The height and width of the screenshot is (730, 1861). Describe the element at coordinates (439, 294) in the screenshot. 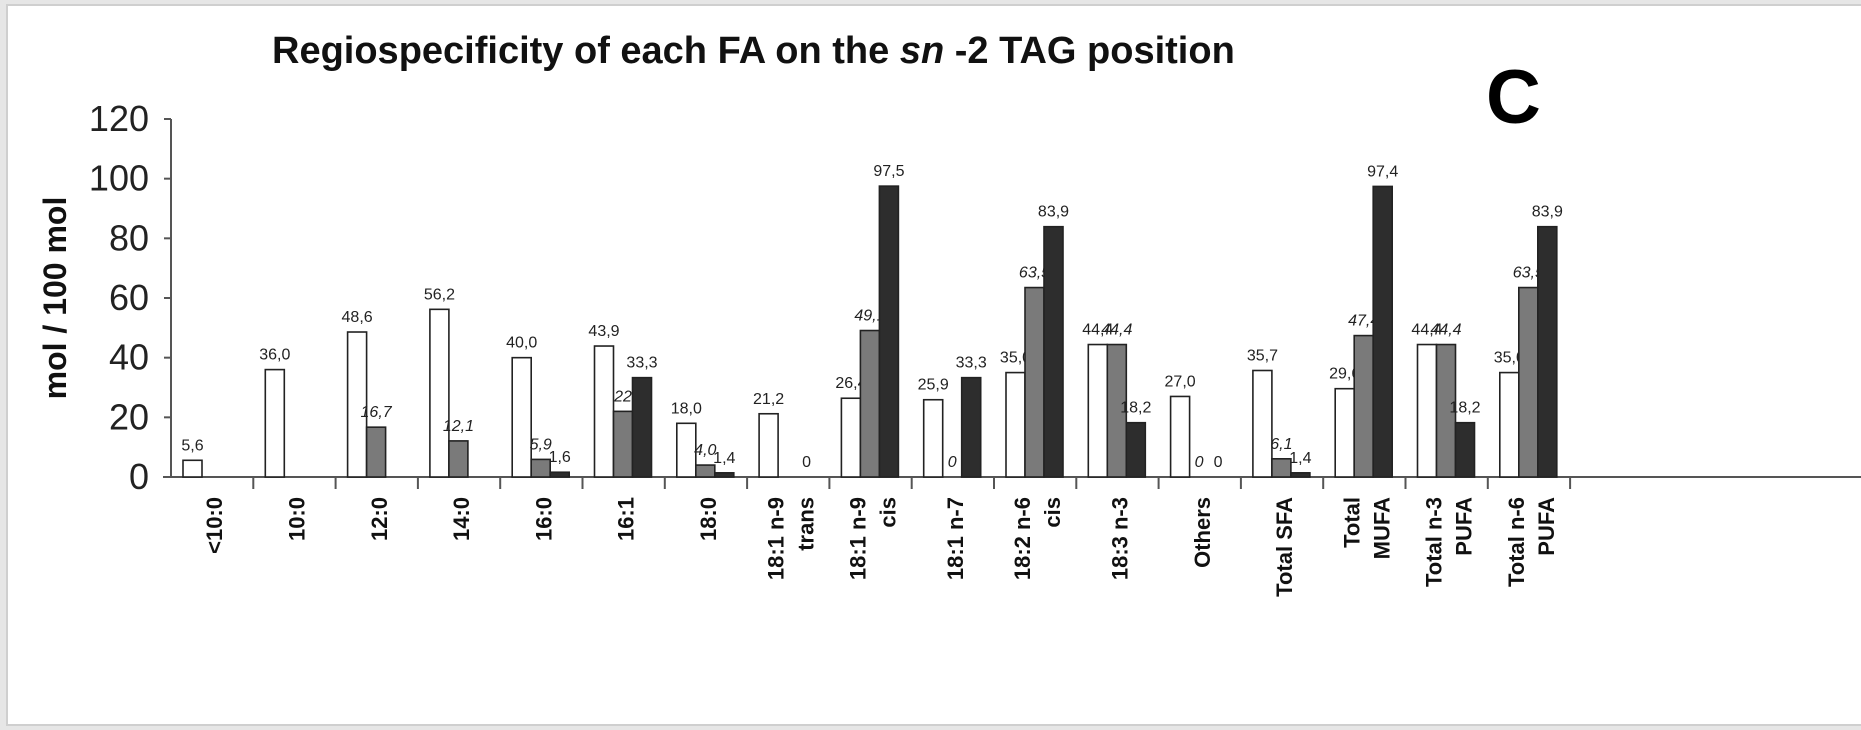

I see `data-label: 56,2` at that location.